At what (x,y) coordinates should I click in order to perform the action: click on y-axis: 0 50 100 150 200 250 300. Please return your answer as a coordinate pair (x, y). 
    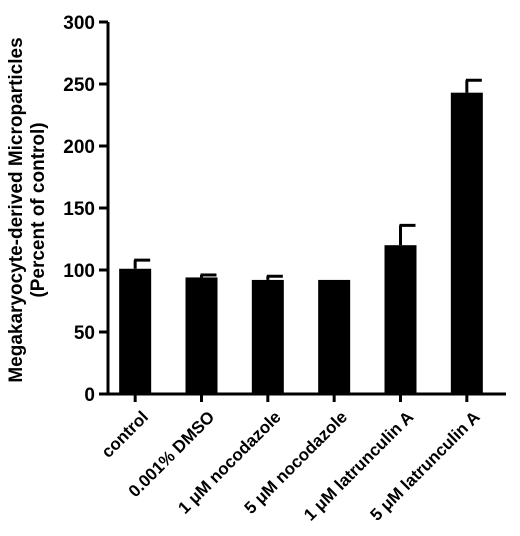
    Looking at the image, I should click on (86, 209).